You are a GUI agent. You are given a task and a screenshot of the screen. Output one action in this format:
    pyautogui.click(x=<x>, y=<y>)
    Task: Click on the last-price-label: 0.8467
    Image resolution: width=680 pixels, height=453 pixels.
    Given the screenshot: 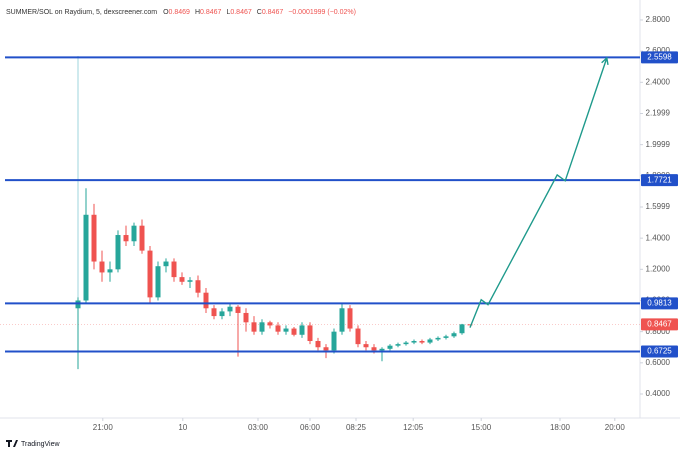 What is the action you would take?
    pyautogui.click(x=659, y=323)
    